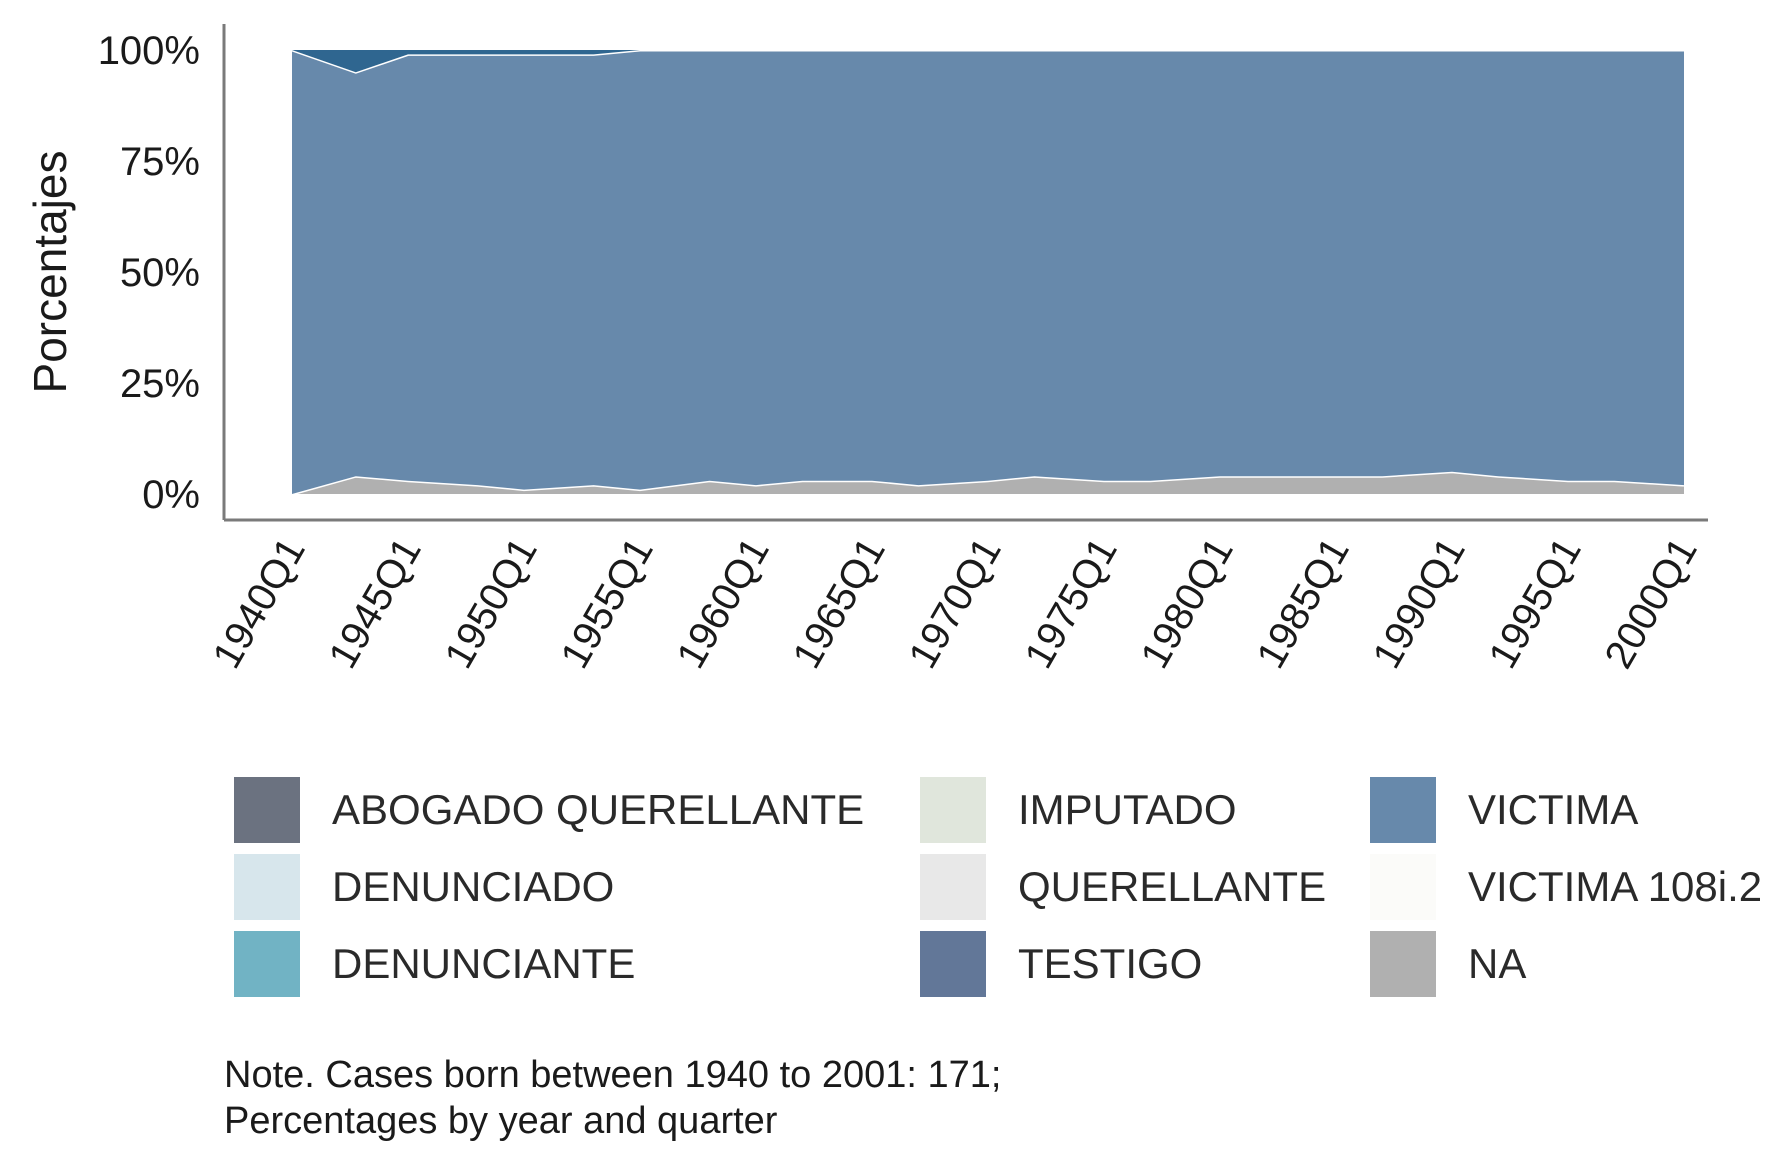 The image size is (1780, 1170). What do you see at coordinates (491, 603) in the screenshot?
I see `x-tick-label: 1950Q1` at bounding box center [491, 603].